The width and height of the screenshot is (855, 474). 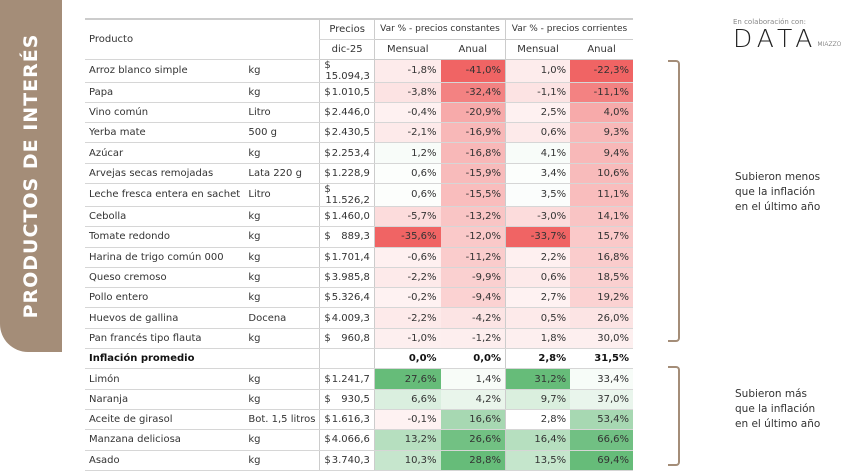 I want to click on price-cell: $2.430,5, so click(x=347, y=133).